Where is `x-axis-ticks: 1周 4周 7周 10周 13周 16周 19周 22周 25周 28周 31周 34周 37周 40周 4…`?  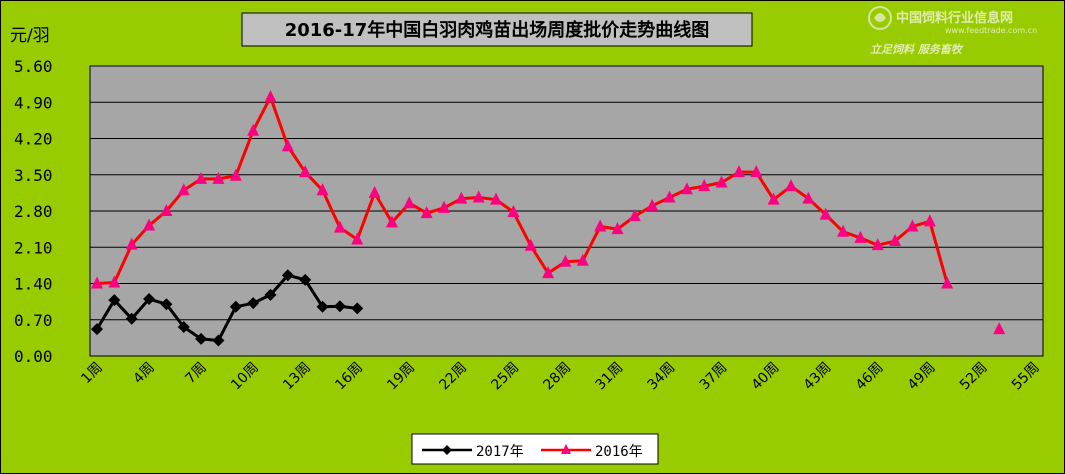 x-axis-ticks: 1周 4周 7周 10周 13周 16周 19周 22周 25周 28周 31周 34周 37周 40周 4… is located at coordinates (560, 377).